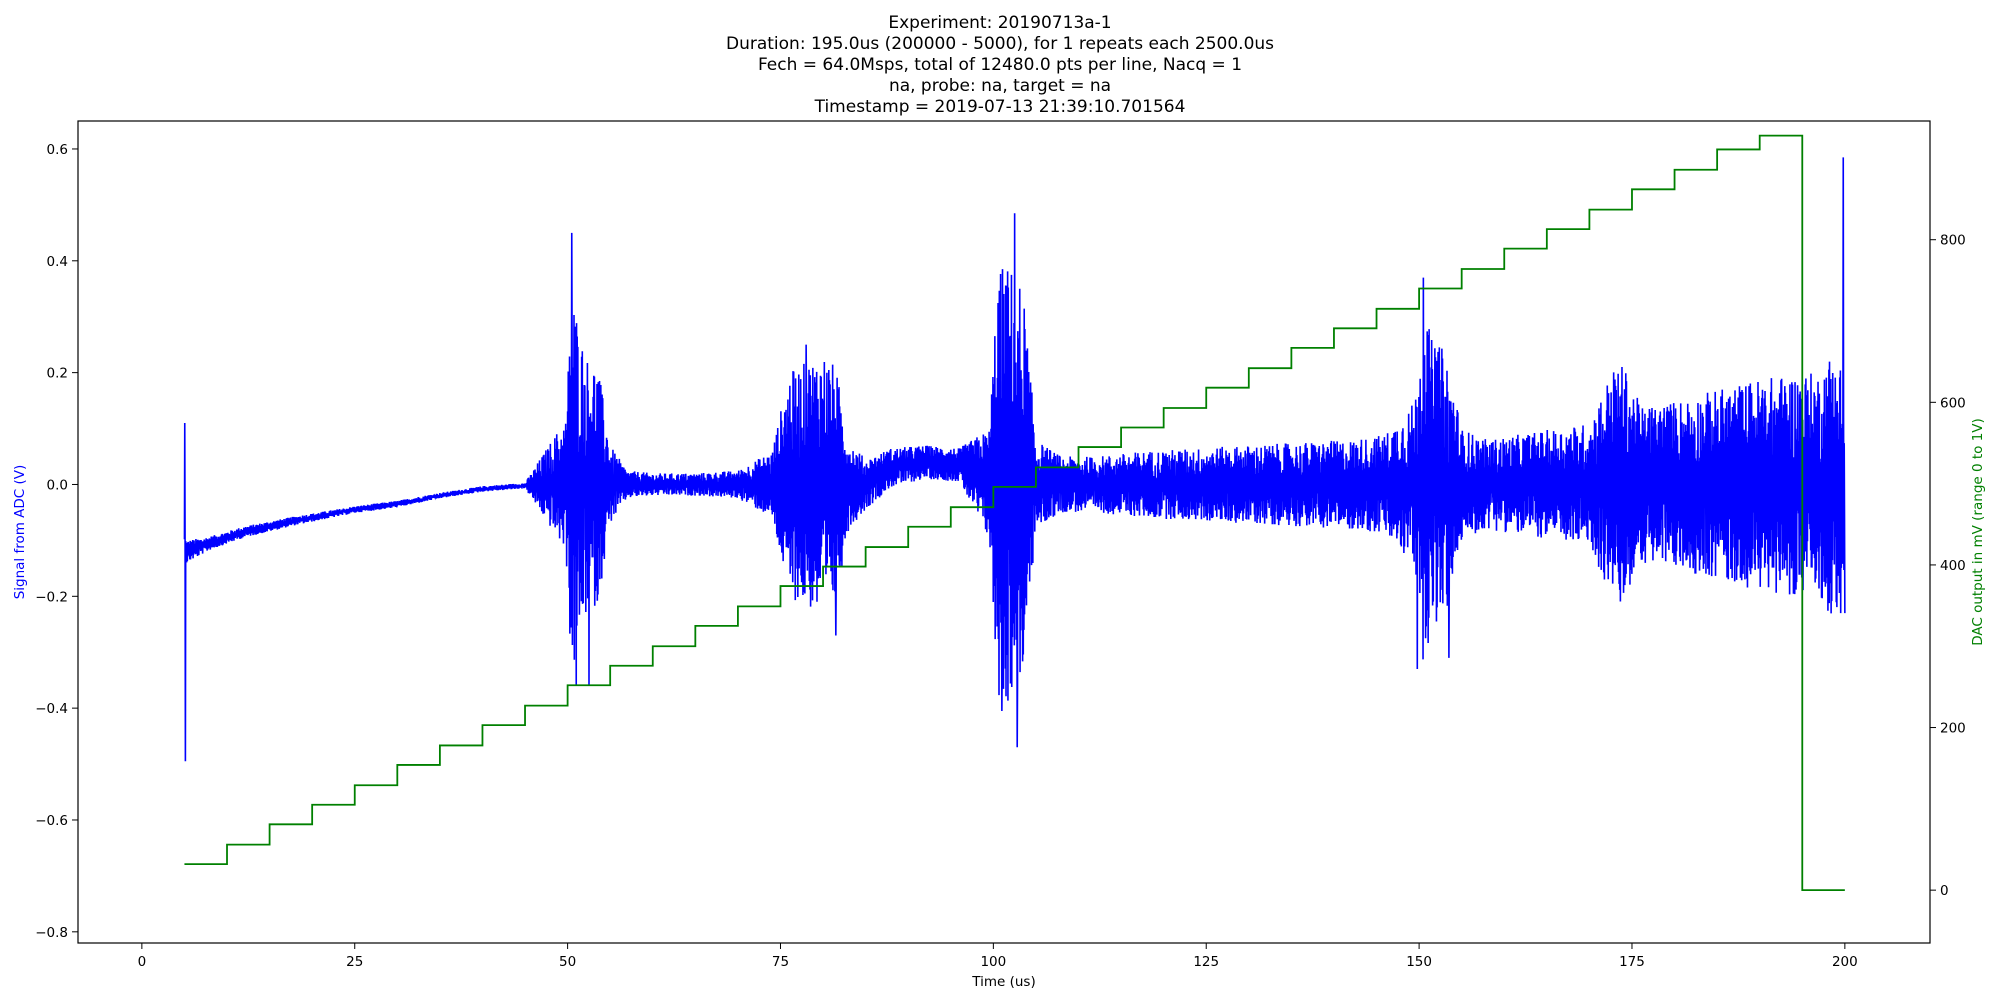 The height and width of the screenshot is (1000, 2000). What do you see at coordinates (57, 150) in the screenshot?
I see `y-left-tick-label: 0.6` at bounding box center [57, 150].